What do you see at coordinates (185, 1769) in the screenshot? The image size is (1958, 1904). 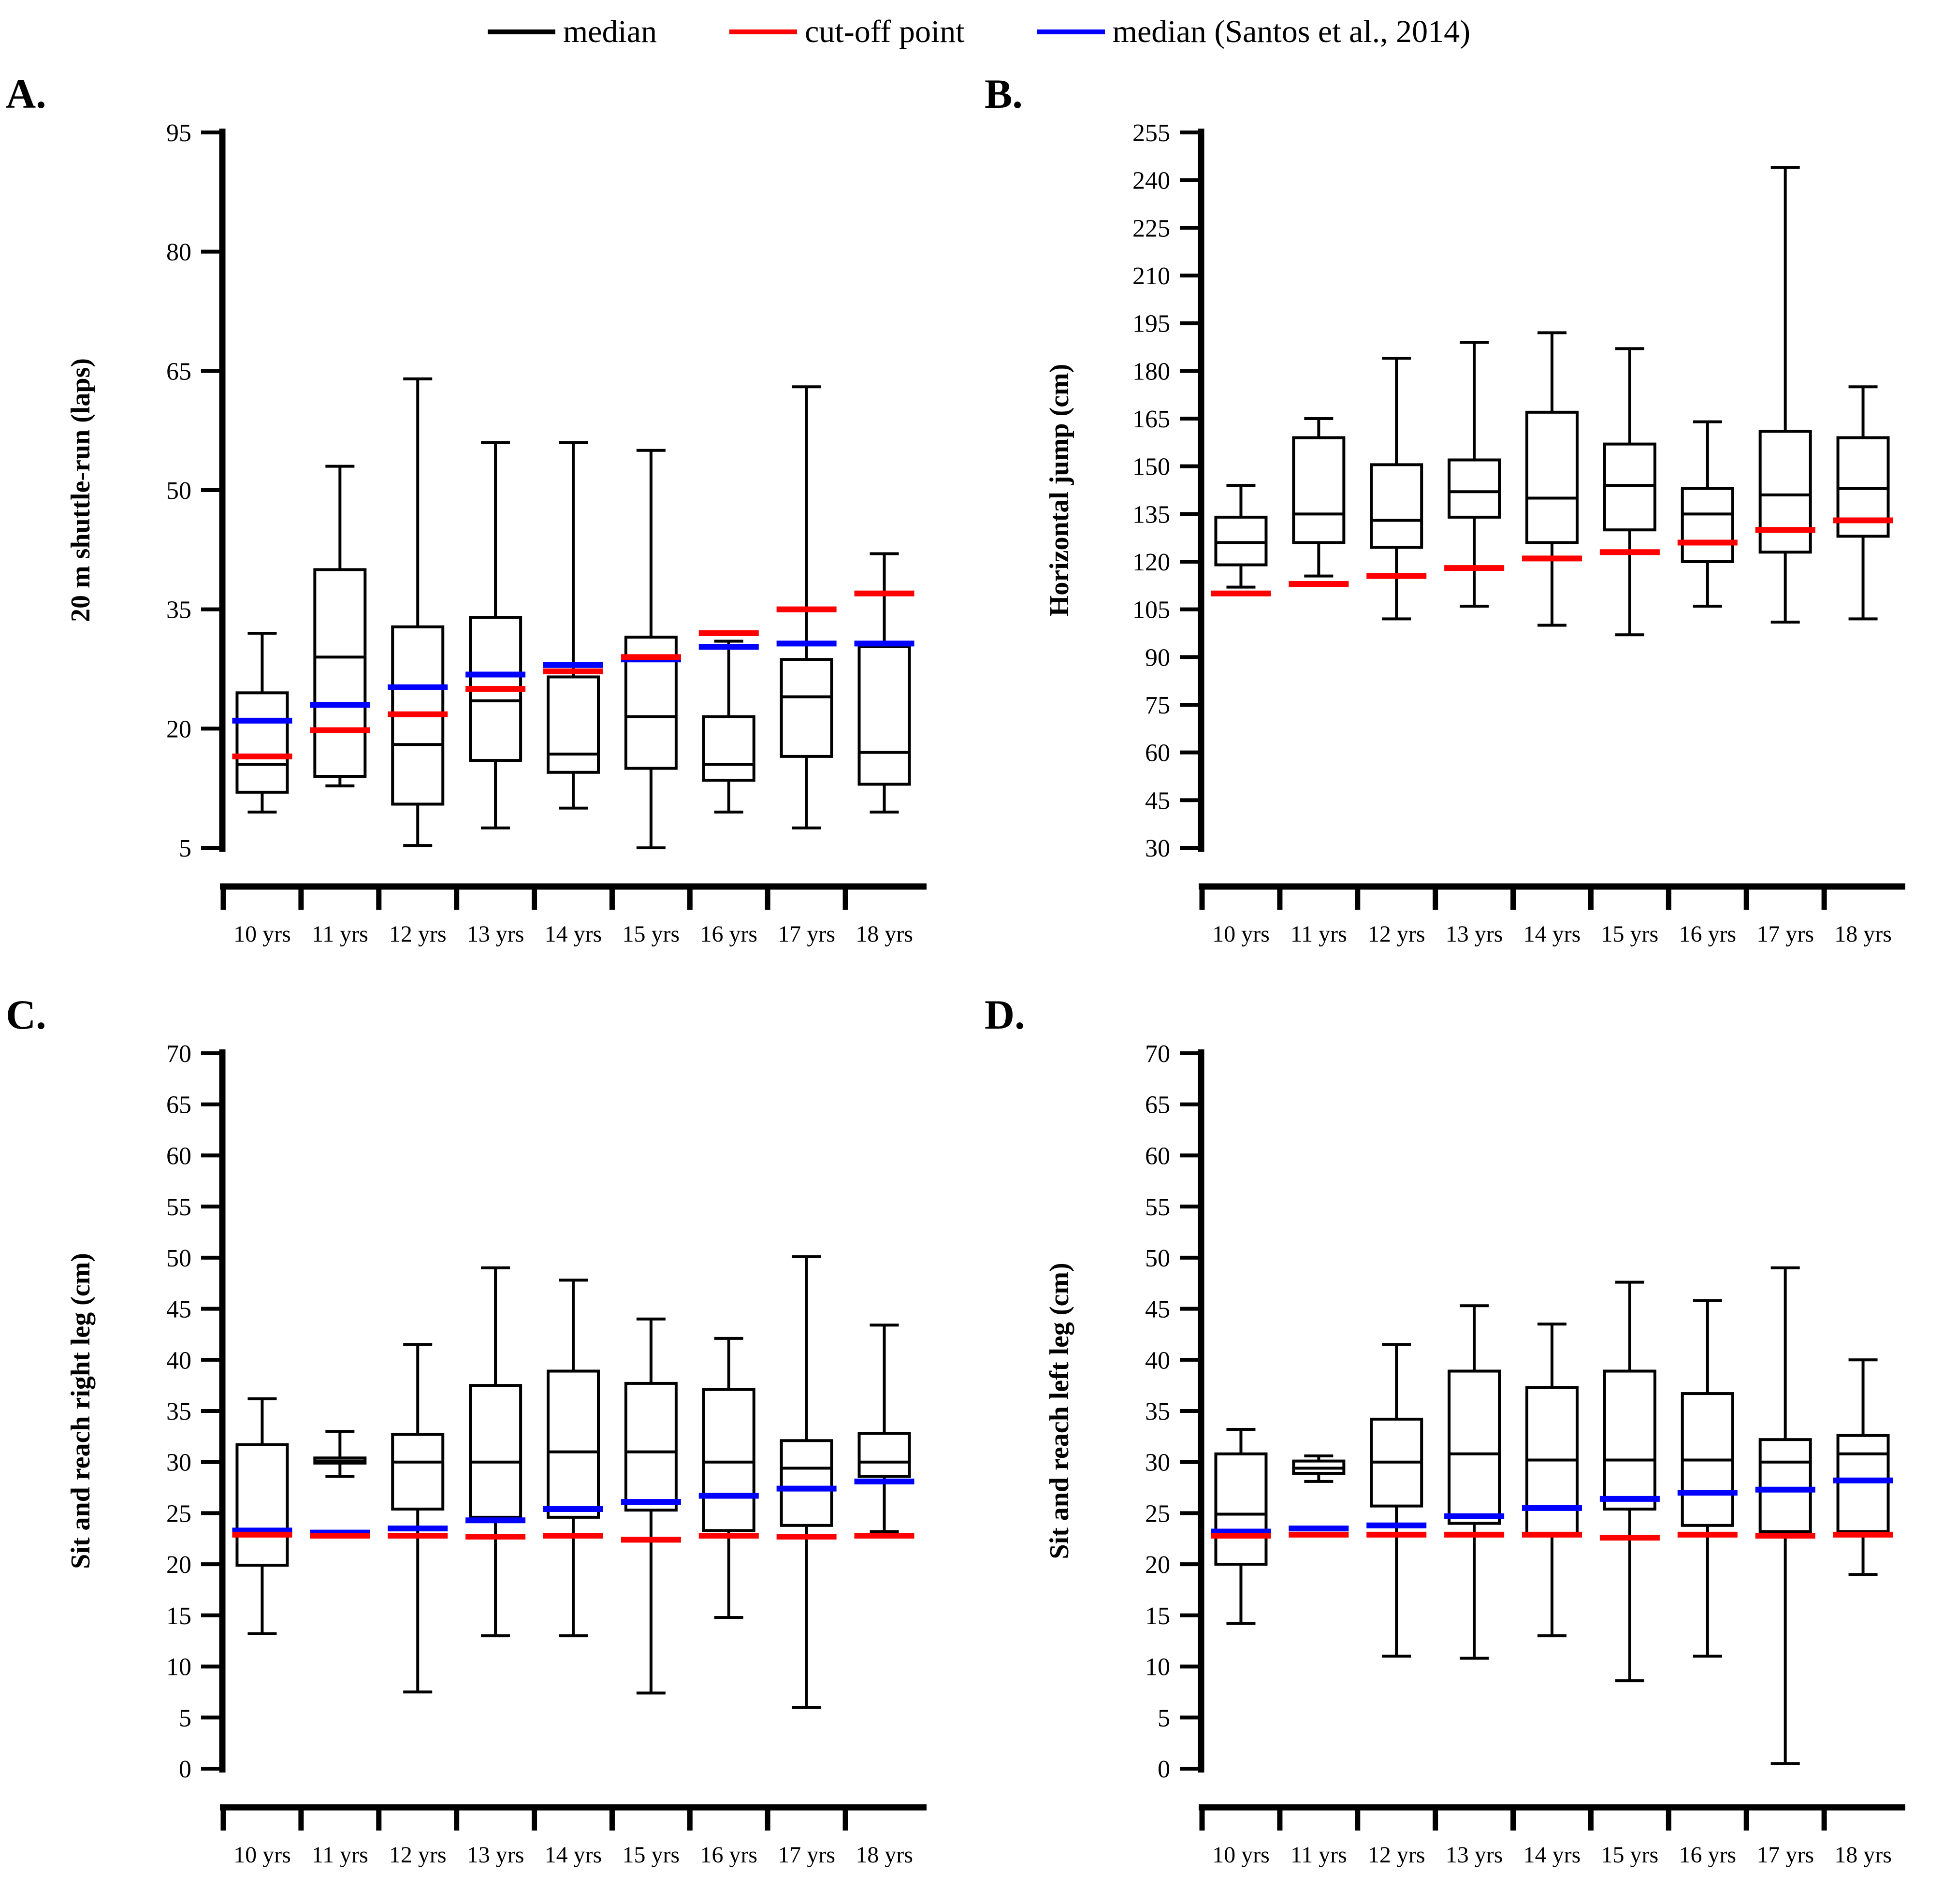 I see `y-tick-label: 0` at bounding box center [185, 1769].